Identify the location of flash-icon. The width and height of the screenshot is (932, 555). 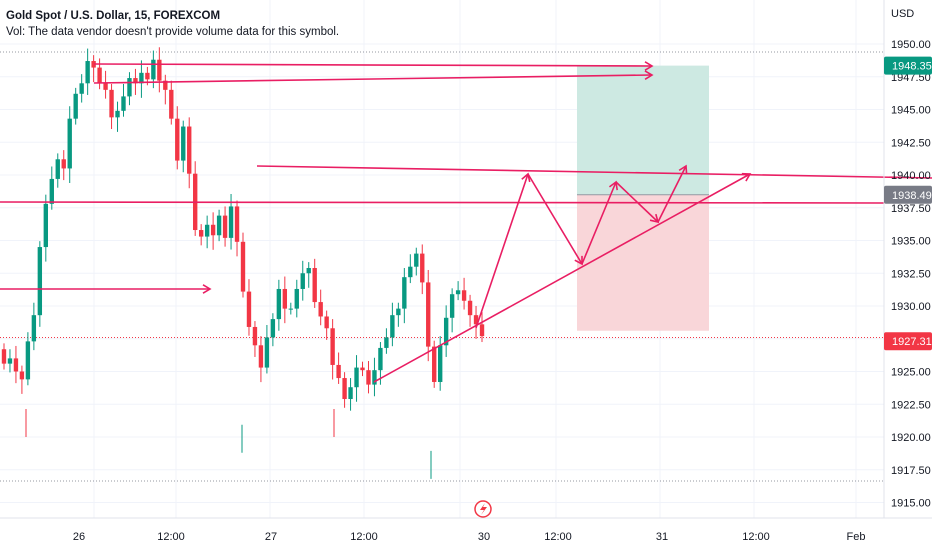
(483, 509).